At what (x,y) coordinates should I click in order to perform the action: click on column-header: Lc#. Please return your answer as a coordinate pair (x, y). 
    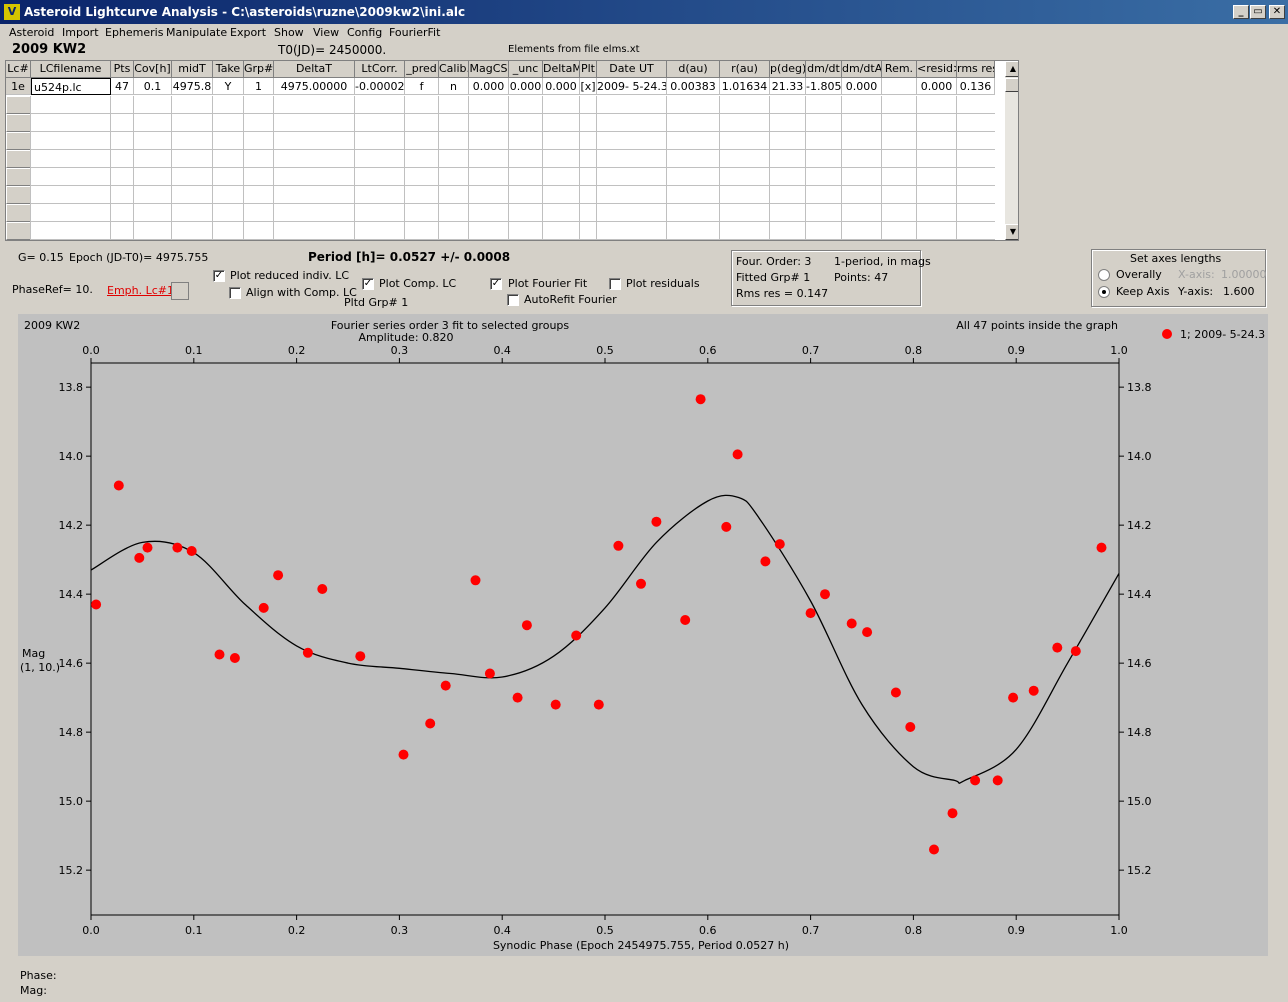
    Looking at the image, I should click on (18, 69).